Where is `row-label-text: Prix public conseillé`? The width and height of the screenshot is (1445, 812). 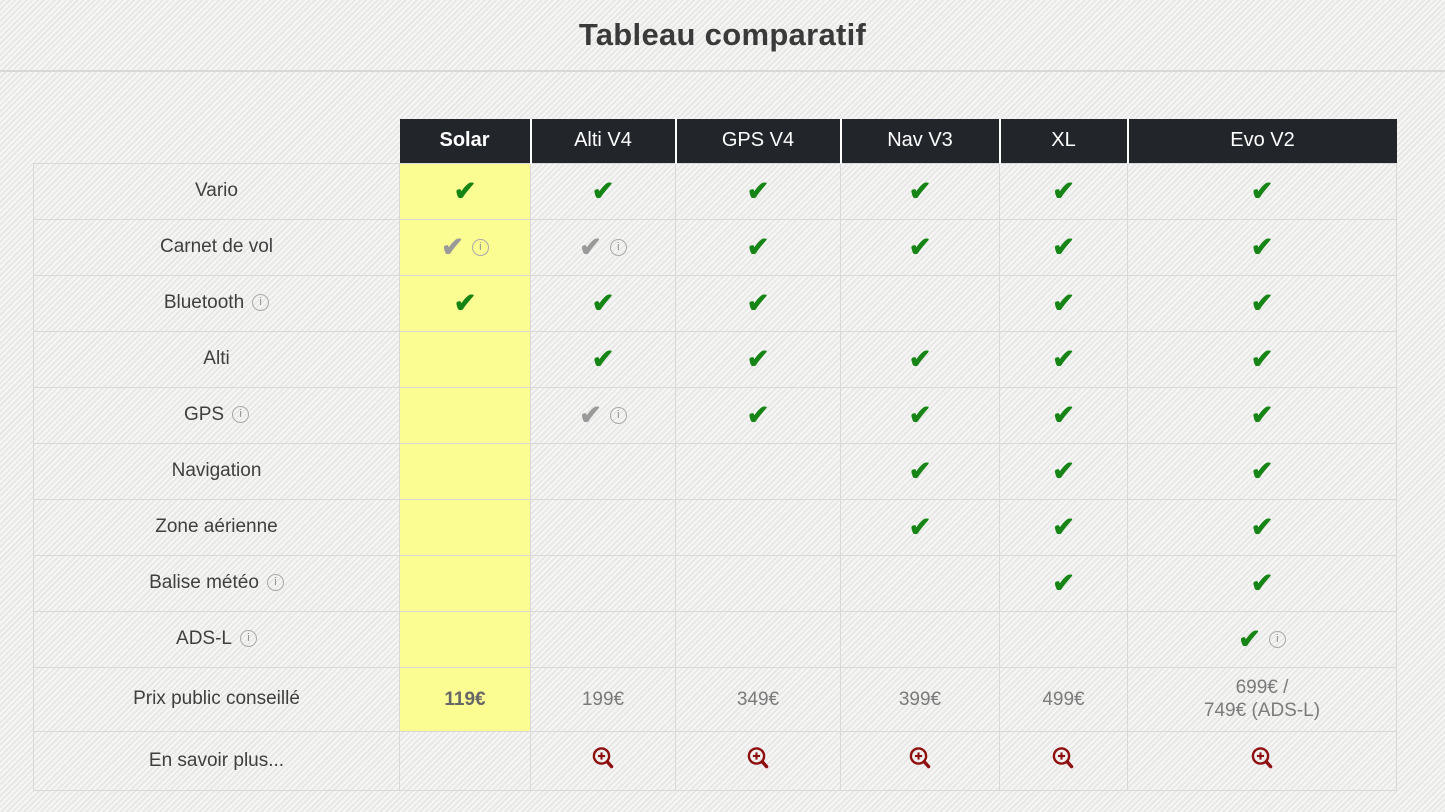 row-label-text: Prix public conseillé is located at coordinates (216, 698).